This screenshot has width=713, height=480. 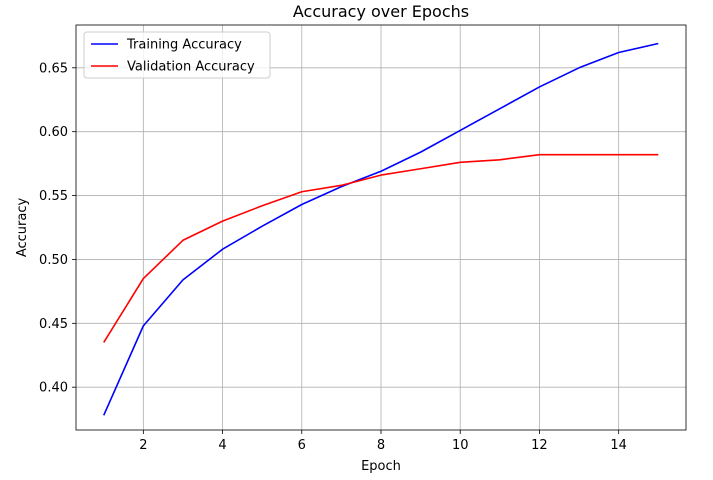 I want to click on y-tick-label: 0.50, so click(x=53, y=260).